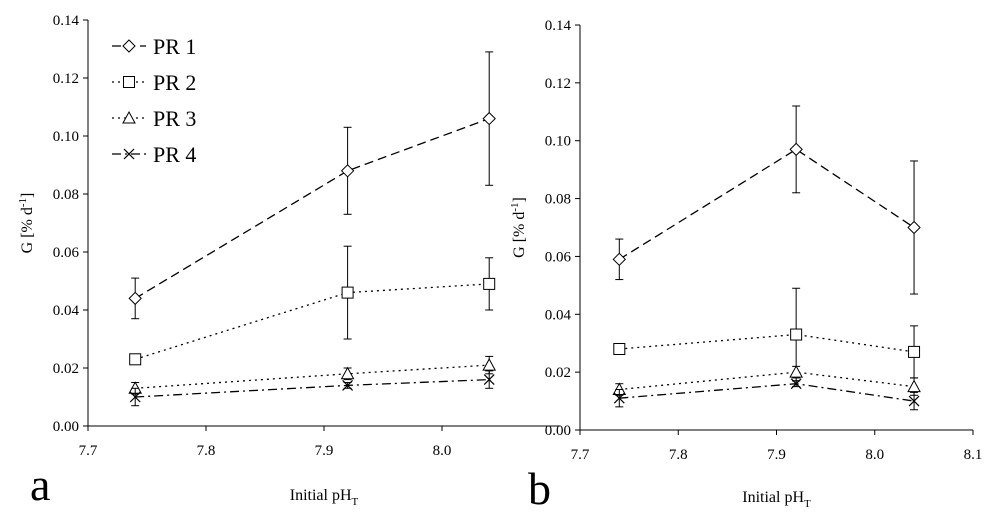 The height and width of the screenshot is (515, 987). Describe the element at coordinates (174, 154) in the screenshot. I see `legend-label: PR 4` at that location.